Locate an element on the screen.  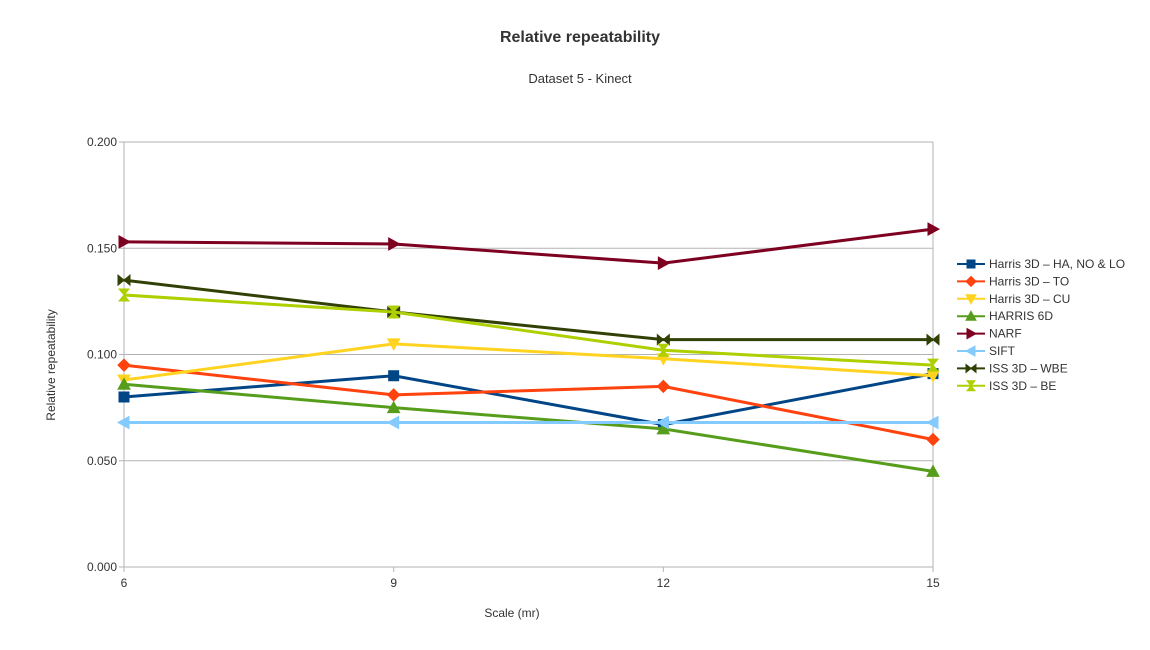
legend-item: Harris 3D – HA, NO & LO is located at coordinates (1041, 264).